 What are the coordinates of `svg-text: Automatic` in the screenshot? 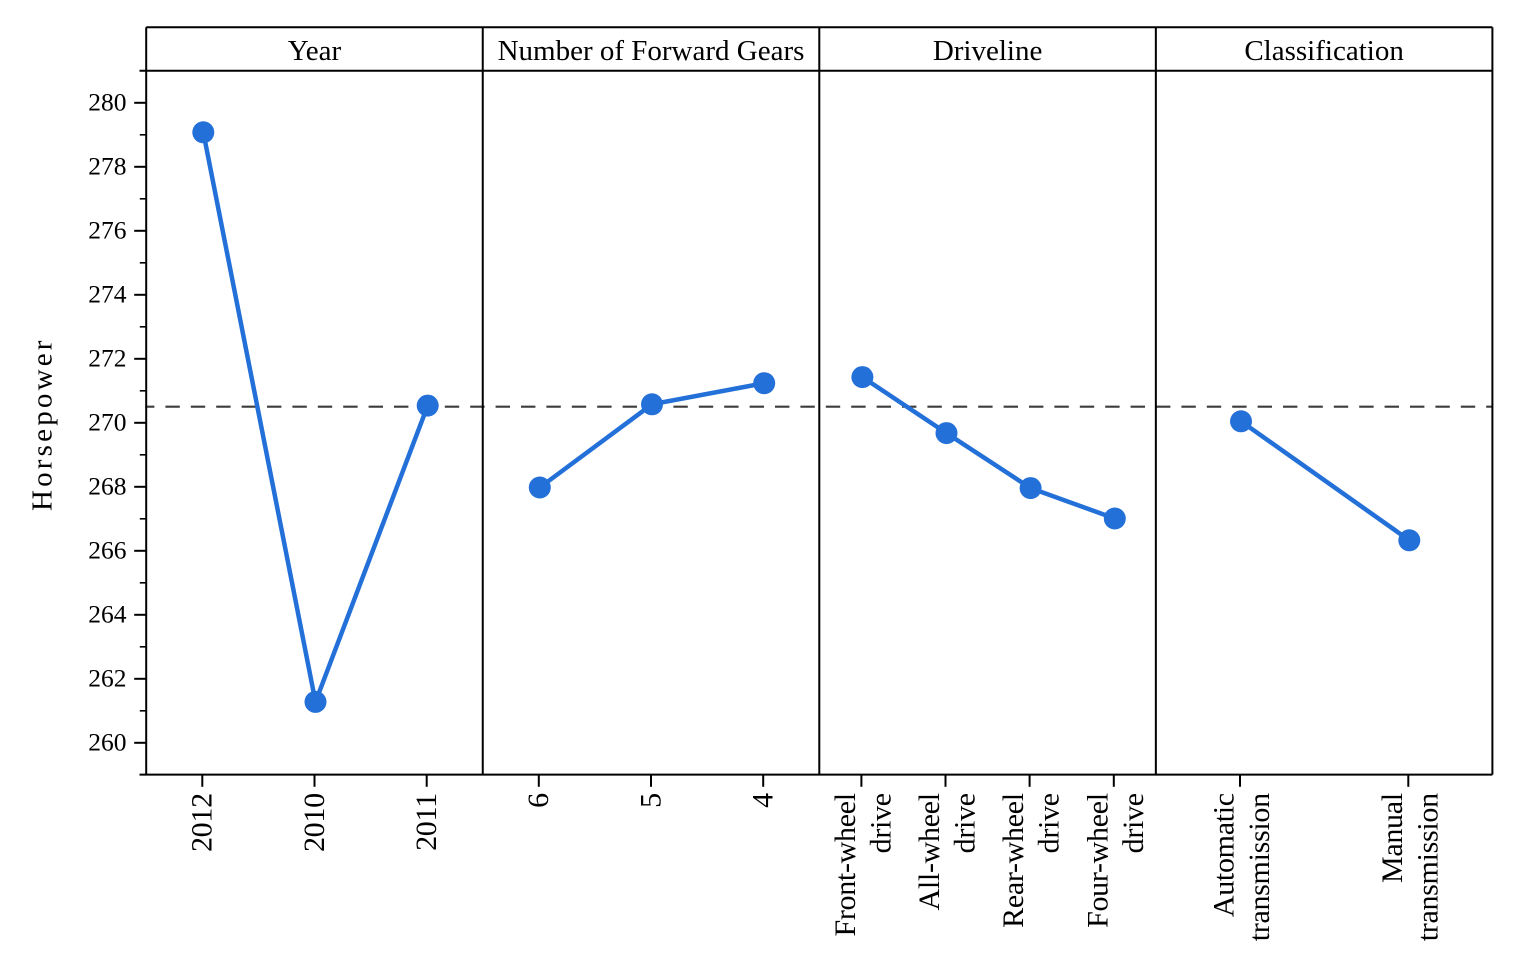 It's located at (1224, 855).